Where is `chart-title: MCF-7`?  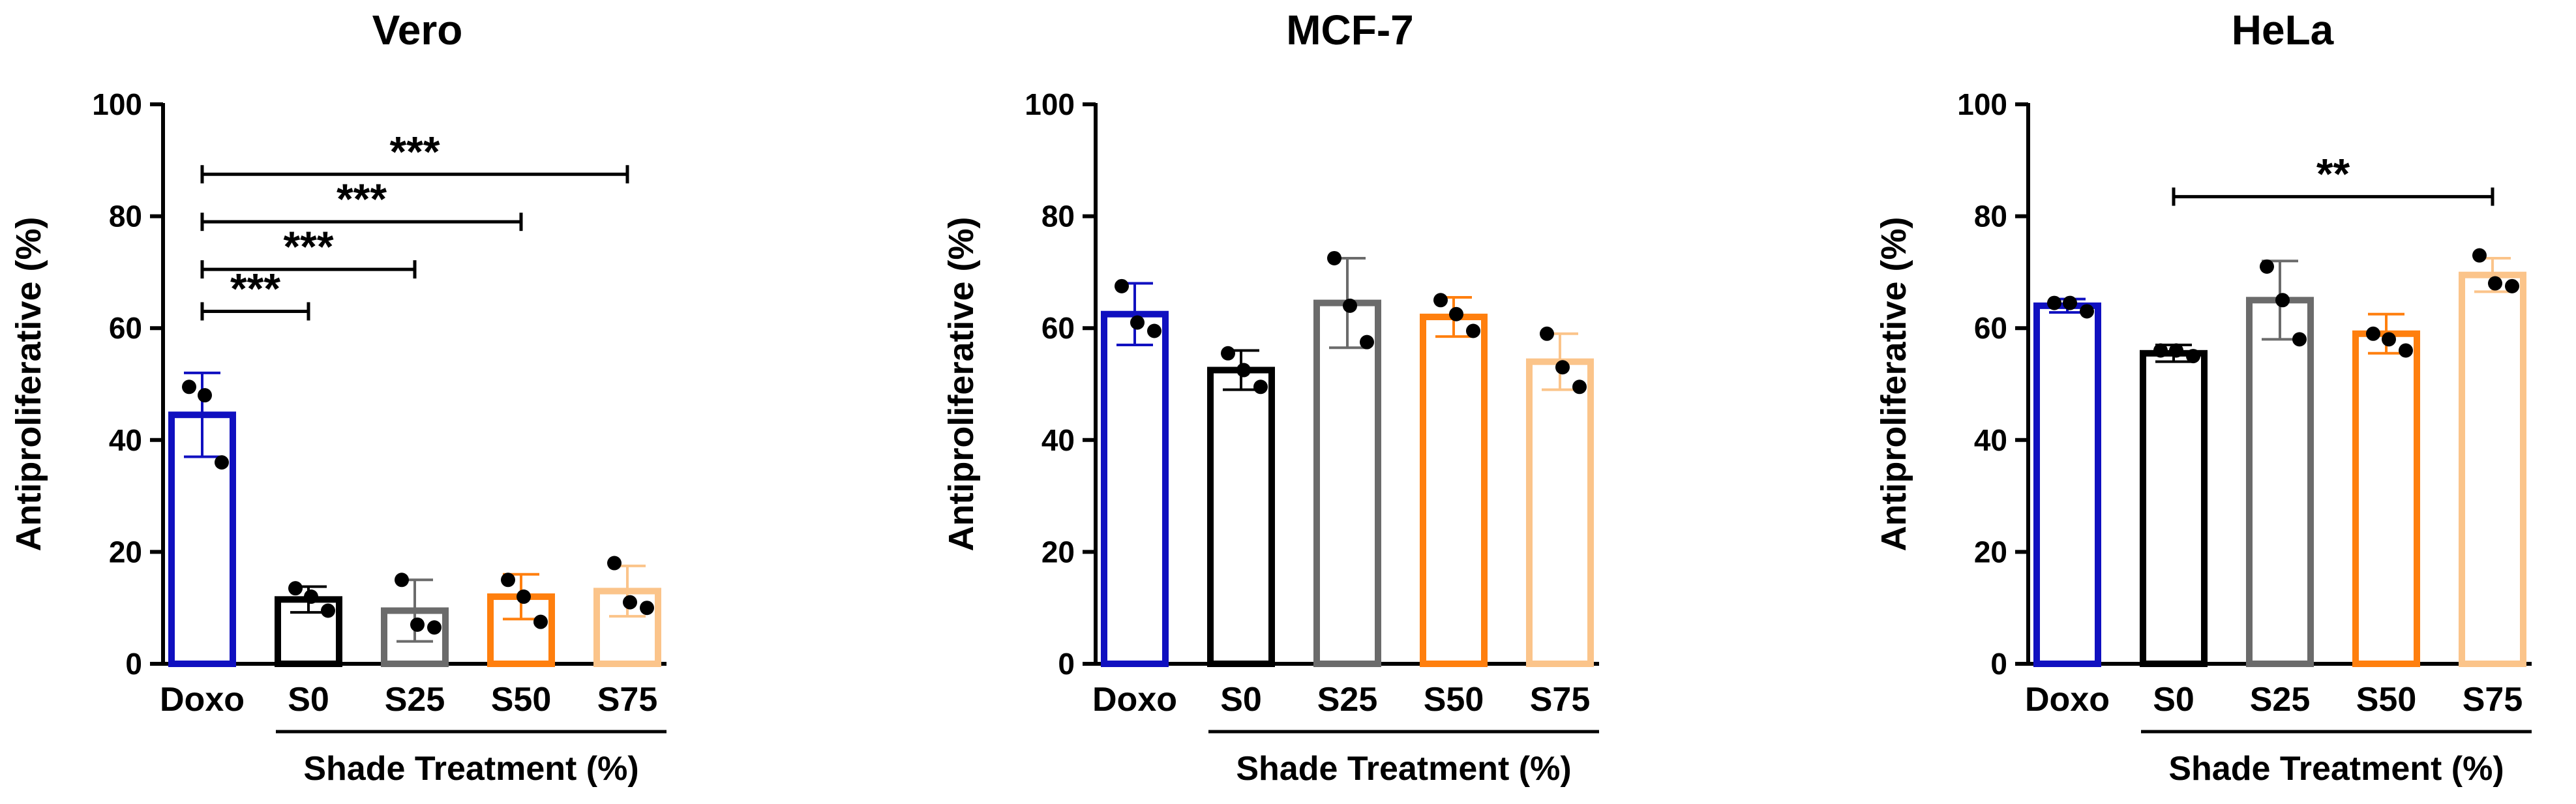
chart-title: MCF-7 is located at coordinates (1350, 30).